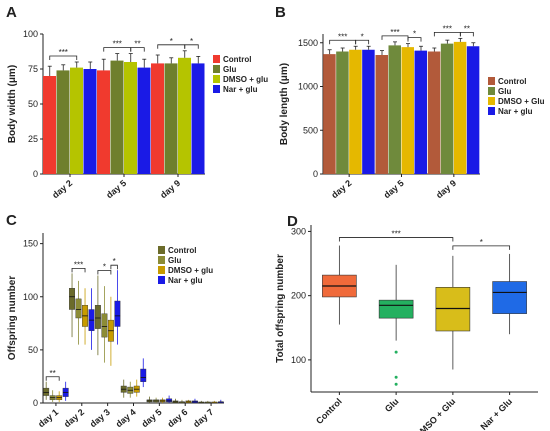  What do you see at coordinates (190, 270) in the screenshot?
I see `legend-label-C: DMSO + glu` at bounding box center [190, 270].